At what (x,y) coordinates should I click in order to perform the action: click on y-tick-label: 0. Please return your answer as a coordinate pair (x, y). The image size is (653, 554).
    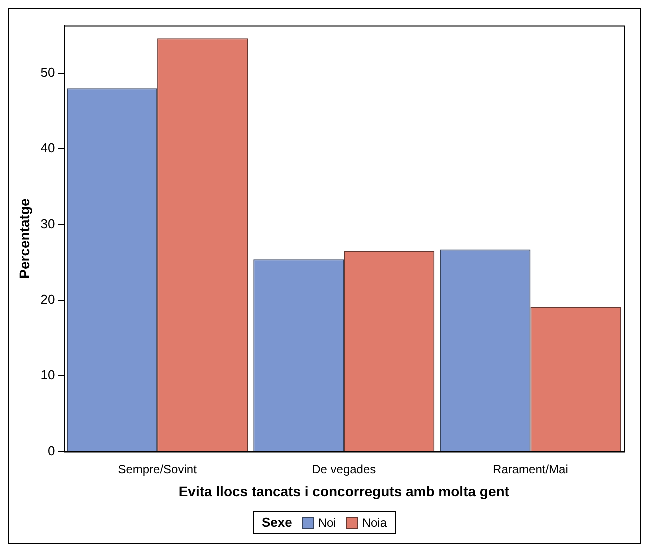
    Looking at the image, I should click on (52, 450).